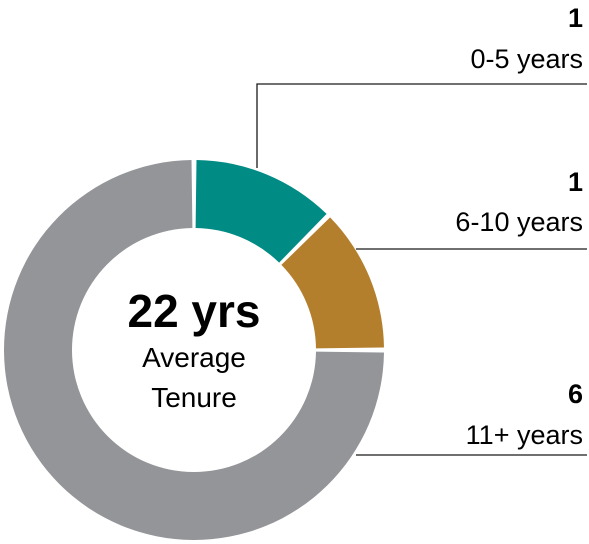  What do you see at coordinates (261, 211) in the screenshot?
I see `slice-0-5-years` at bounding box center [261, 211].